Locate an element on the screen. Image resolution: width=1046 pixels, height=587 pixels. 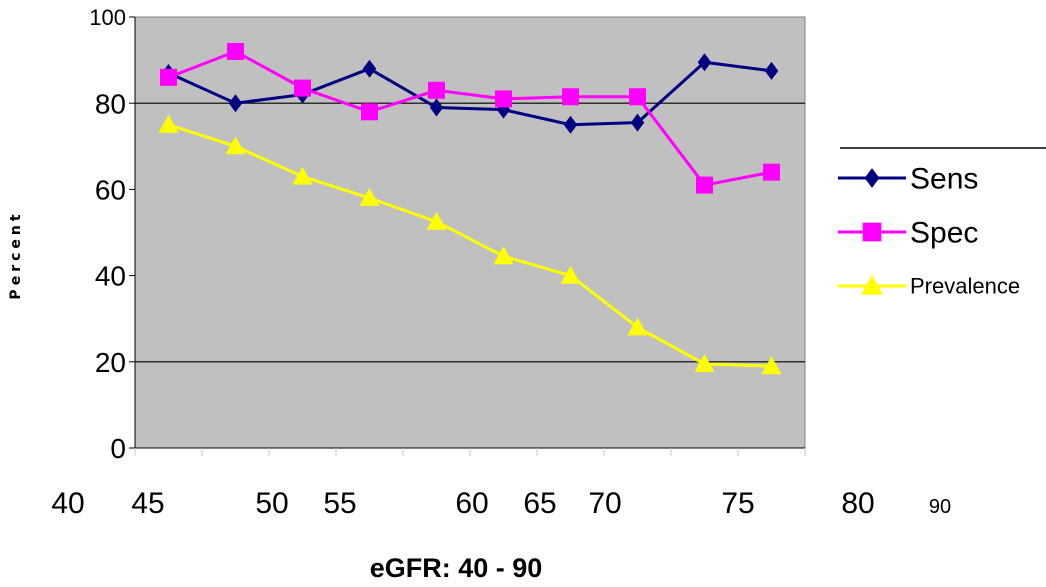
legend-label: Prevalence is located at coordinates (965, 286).